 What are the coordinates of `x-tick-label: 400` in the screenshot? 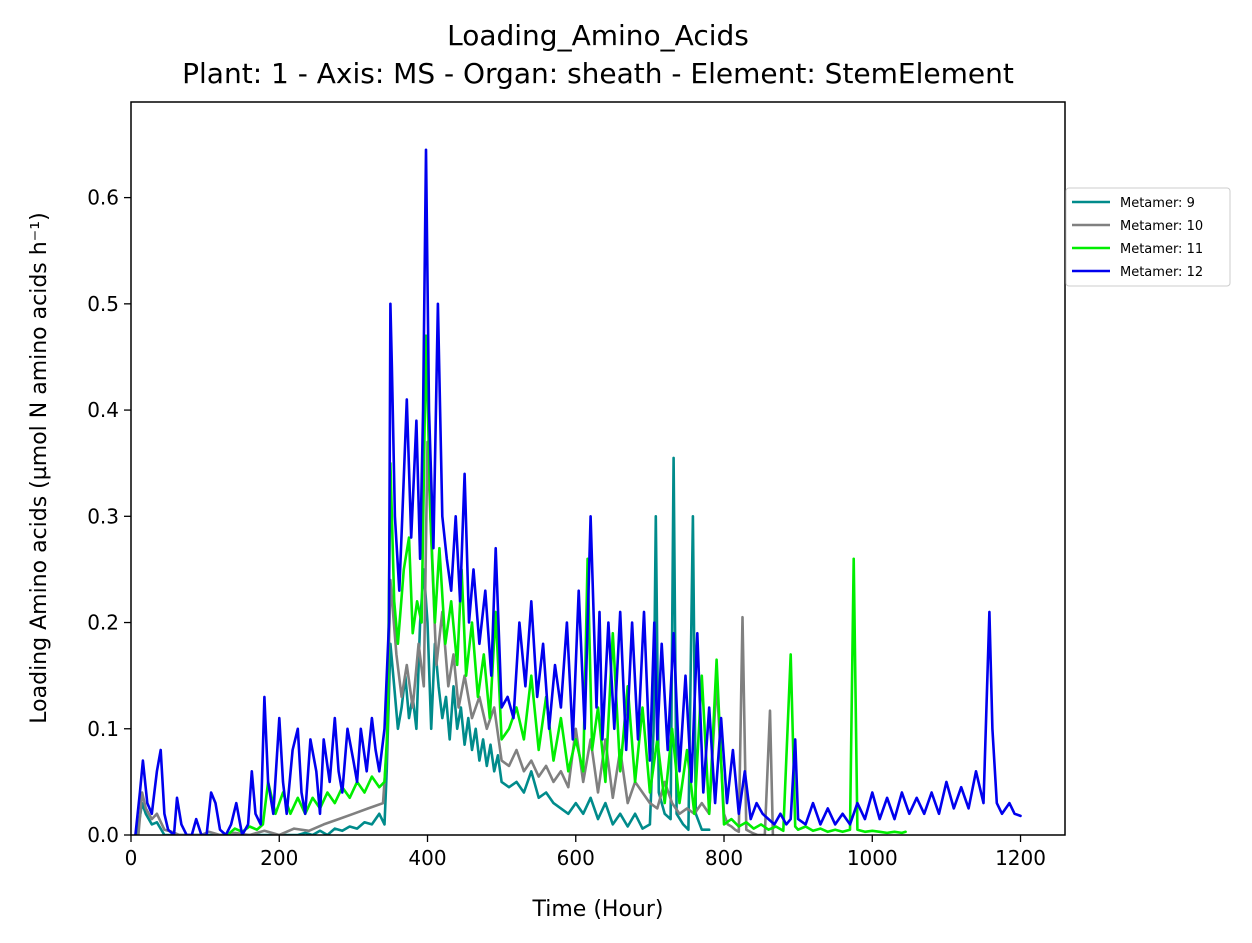 It's located at (427, 858).